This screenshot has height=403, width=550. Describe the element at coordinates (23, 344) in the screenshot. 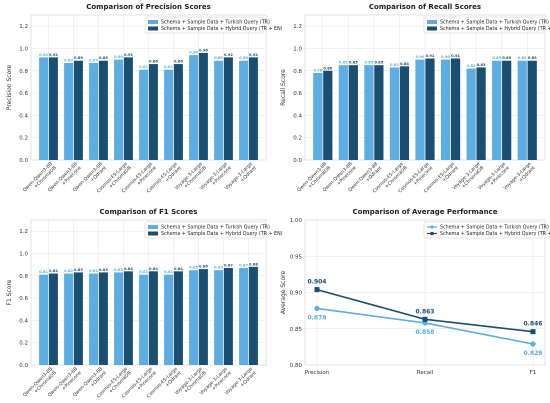

I see `y-tick-label: 0.2` at that location.